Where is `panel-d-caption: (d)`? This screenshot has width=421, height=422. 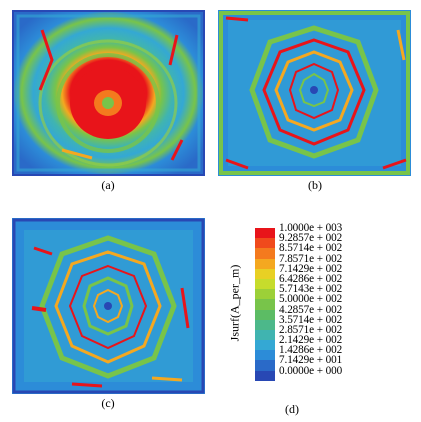 panel-d-caption: (d) is located at coordinates (292, 409).